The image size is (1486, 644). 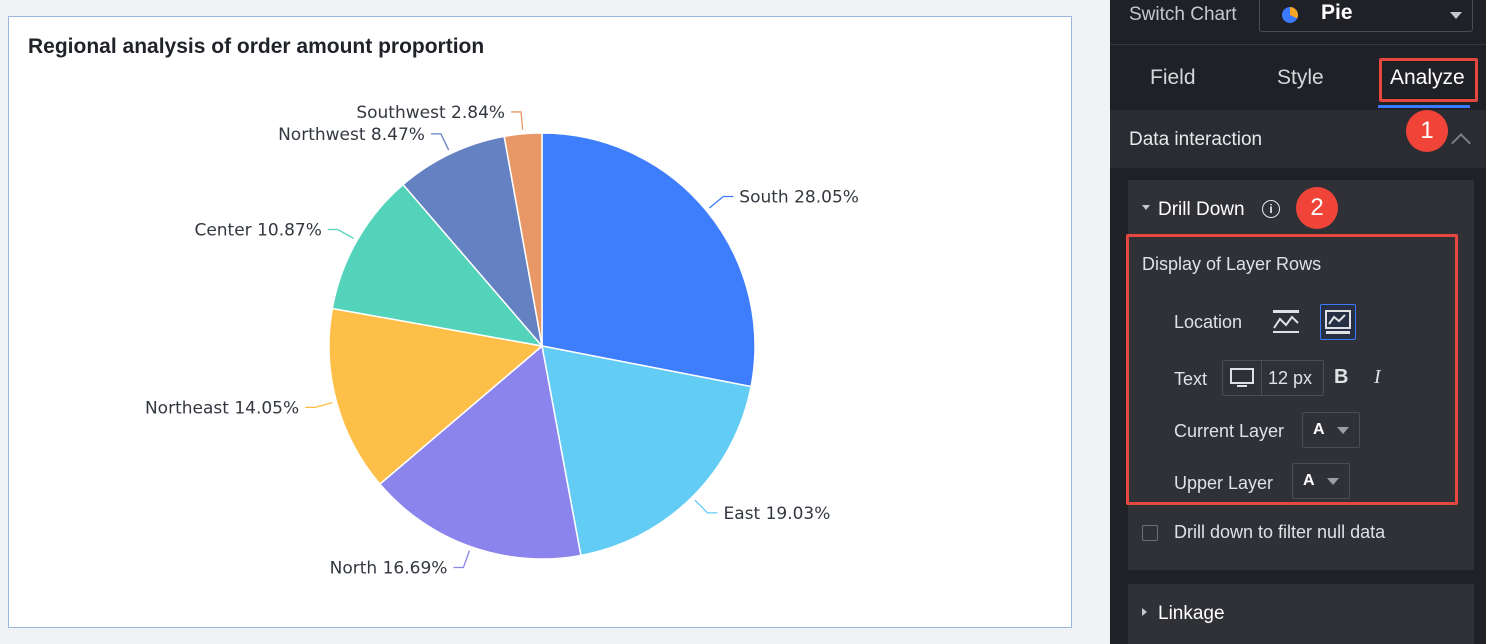 What do you see at coordinates (1208, 322) in the screenshot?
I see `location-label: Location` at bounding box center [1208, 322].